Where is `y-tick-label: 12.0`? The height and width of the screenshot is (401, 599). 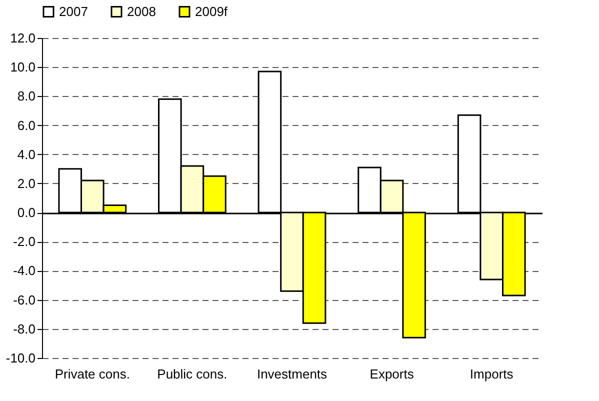 y-tick-label: 12.0 is located at coordinates (23, 38).